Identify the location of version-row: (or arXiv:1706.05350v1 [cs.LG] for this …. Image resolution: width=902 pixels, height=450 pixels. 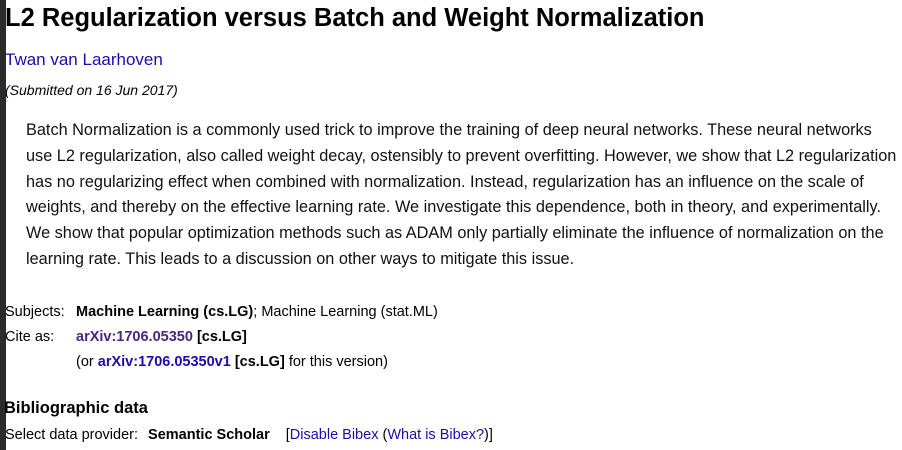
(196, 362).